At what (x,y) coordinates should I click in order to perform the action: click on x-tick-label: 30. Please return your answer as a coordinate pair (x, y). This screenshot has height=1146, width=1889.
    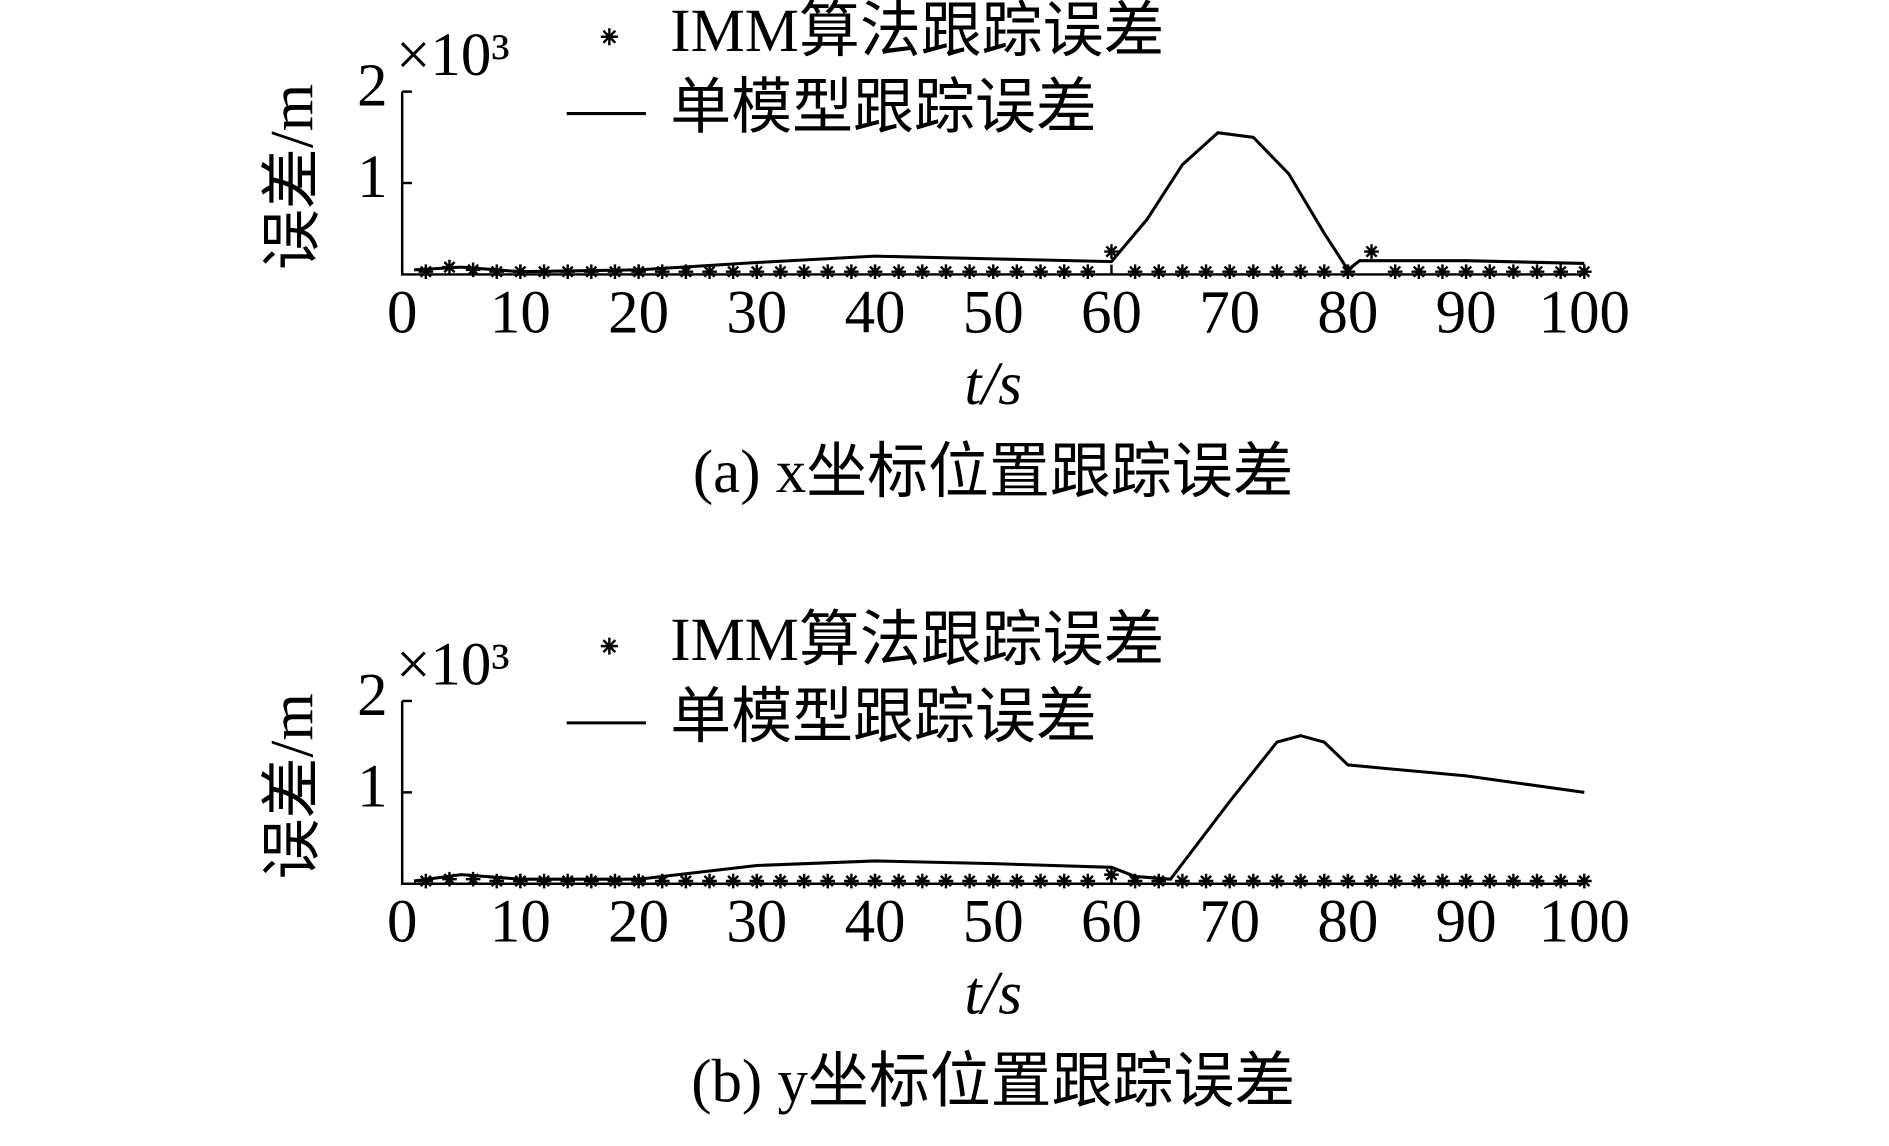
    Looking at the image, I should click on (756, 922).